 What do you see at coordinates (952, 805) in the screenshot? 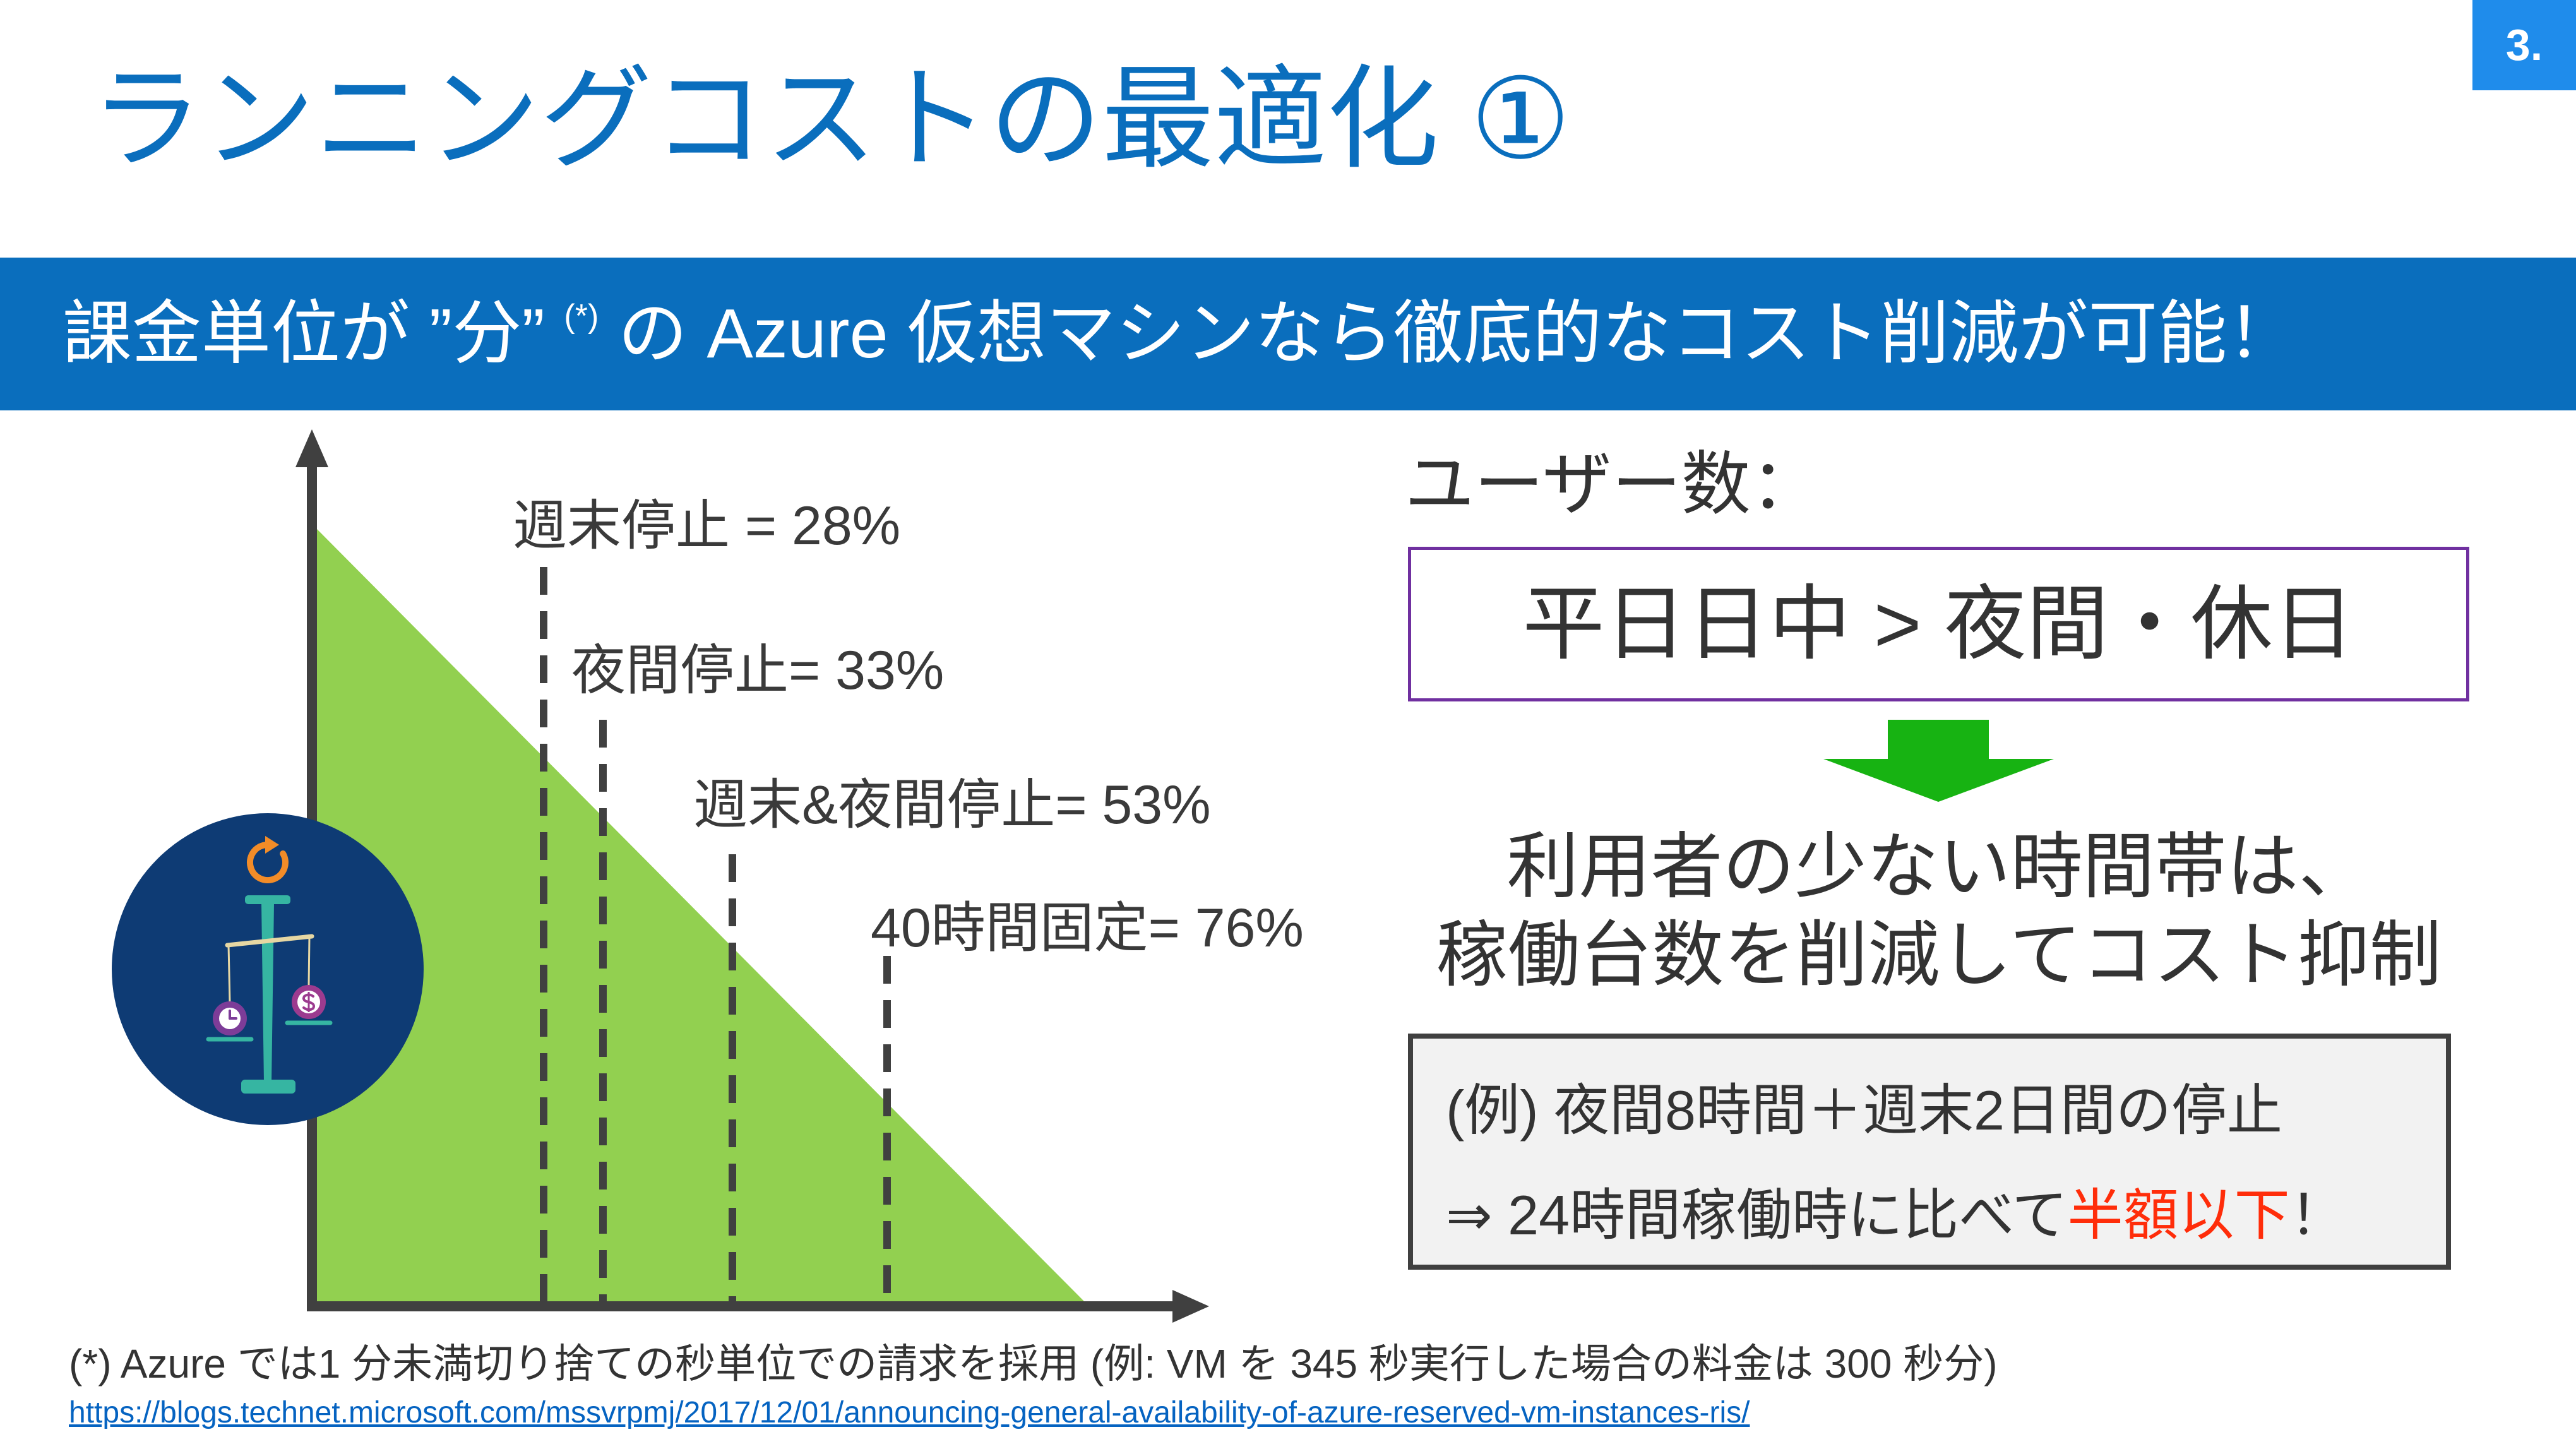
I see `label-weekend-night-stop: 週末&夜間停止= 53%` at bounding box center [952, 805].